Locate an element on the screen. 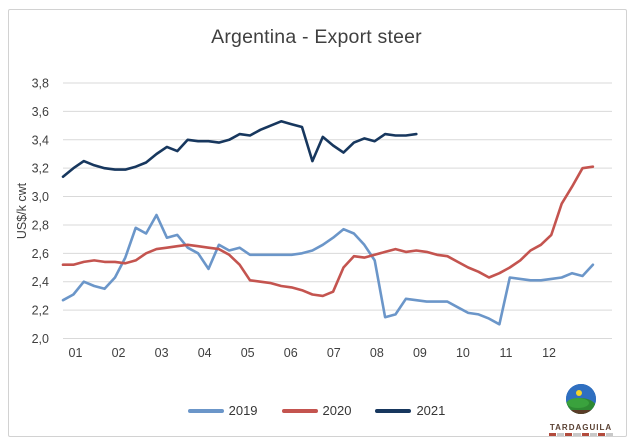 The image size is (633, 443). y-tick-label: 2,8 is located at coordinates (40, 225).